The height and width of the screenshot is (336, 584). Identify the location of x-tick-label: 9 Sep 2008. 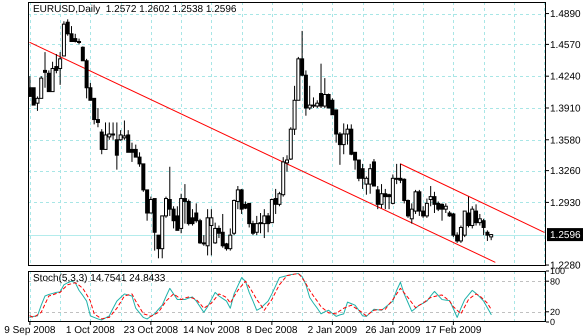
(30, 330).